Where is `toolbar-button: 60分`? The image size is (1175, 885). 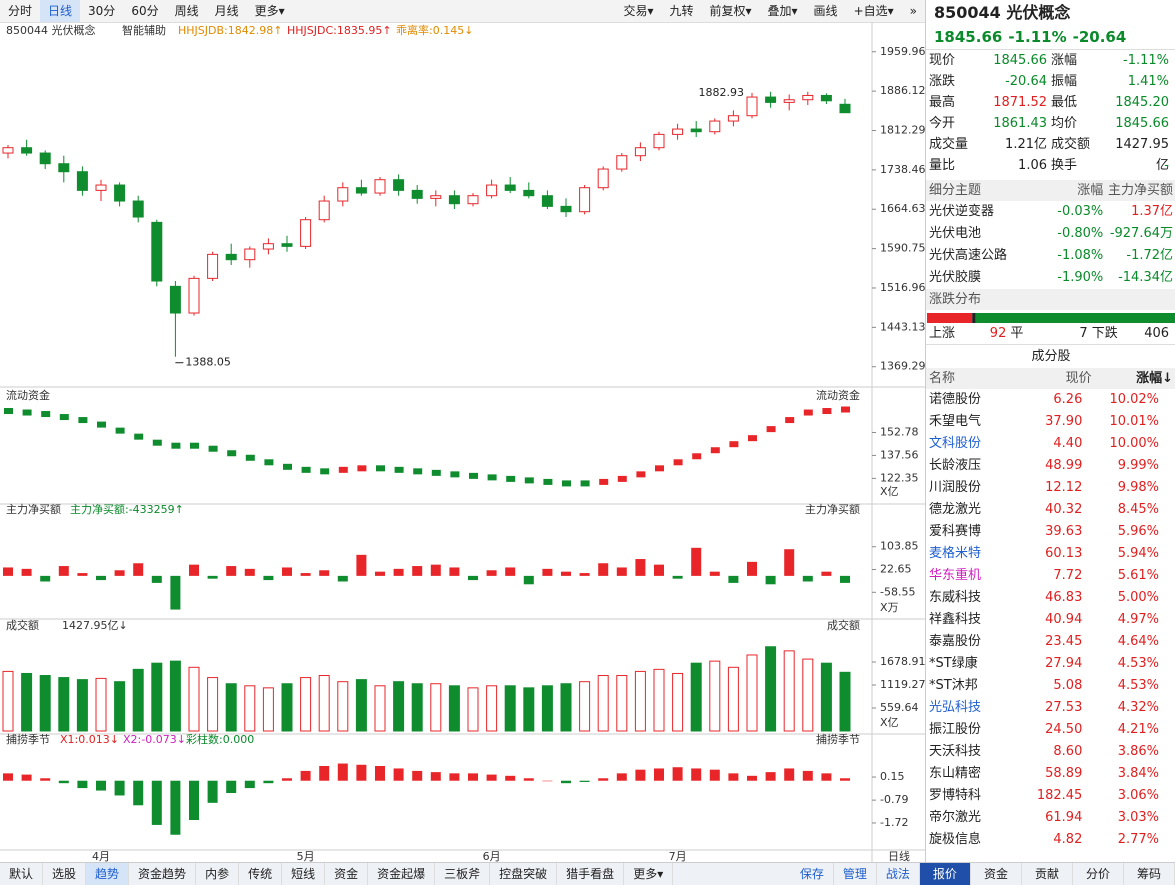 toolbar-button: 60分 is located at coordinates (145, 11).